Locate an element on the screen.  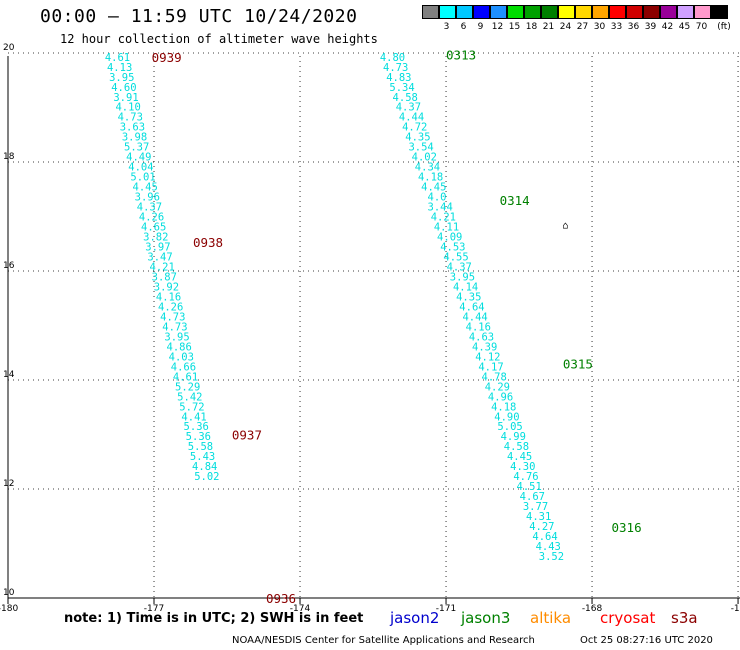
pass-time-label: 0939 is located at coordinates (167, 57).